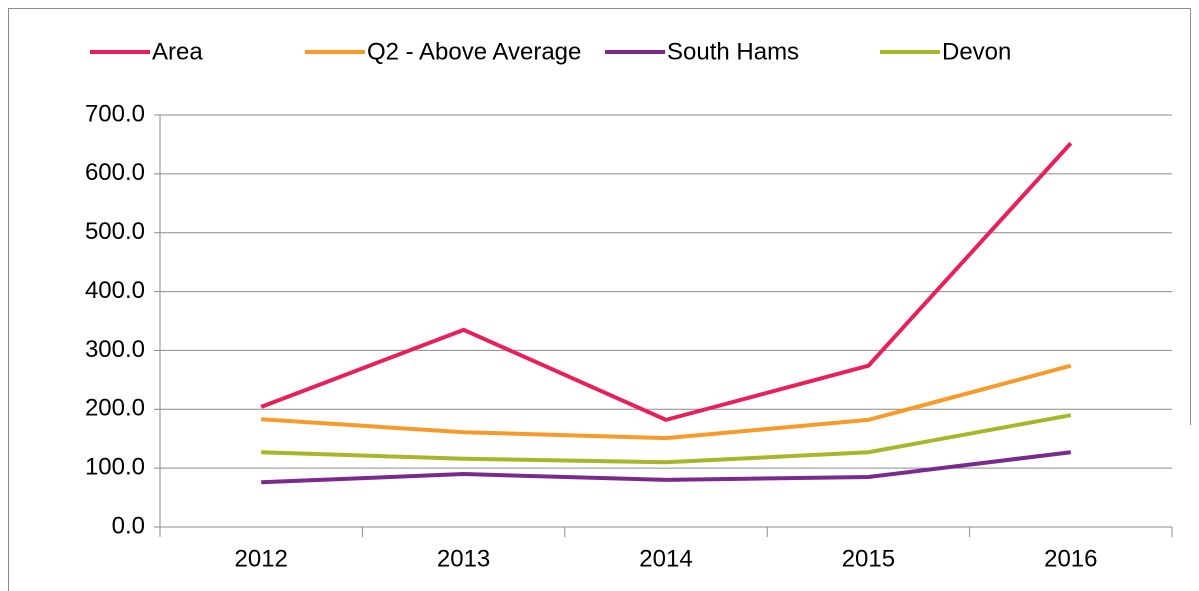  What do you see at coordinates (474, 51) in the screenshot?
I see `legend-label: Q2 - Above Average` at bounding box center [474, 51].